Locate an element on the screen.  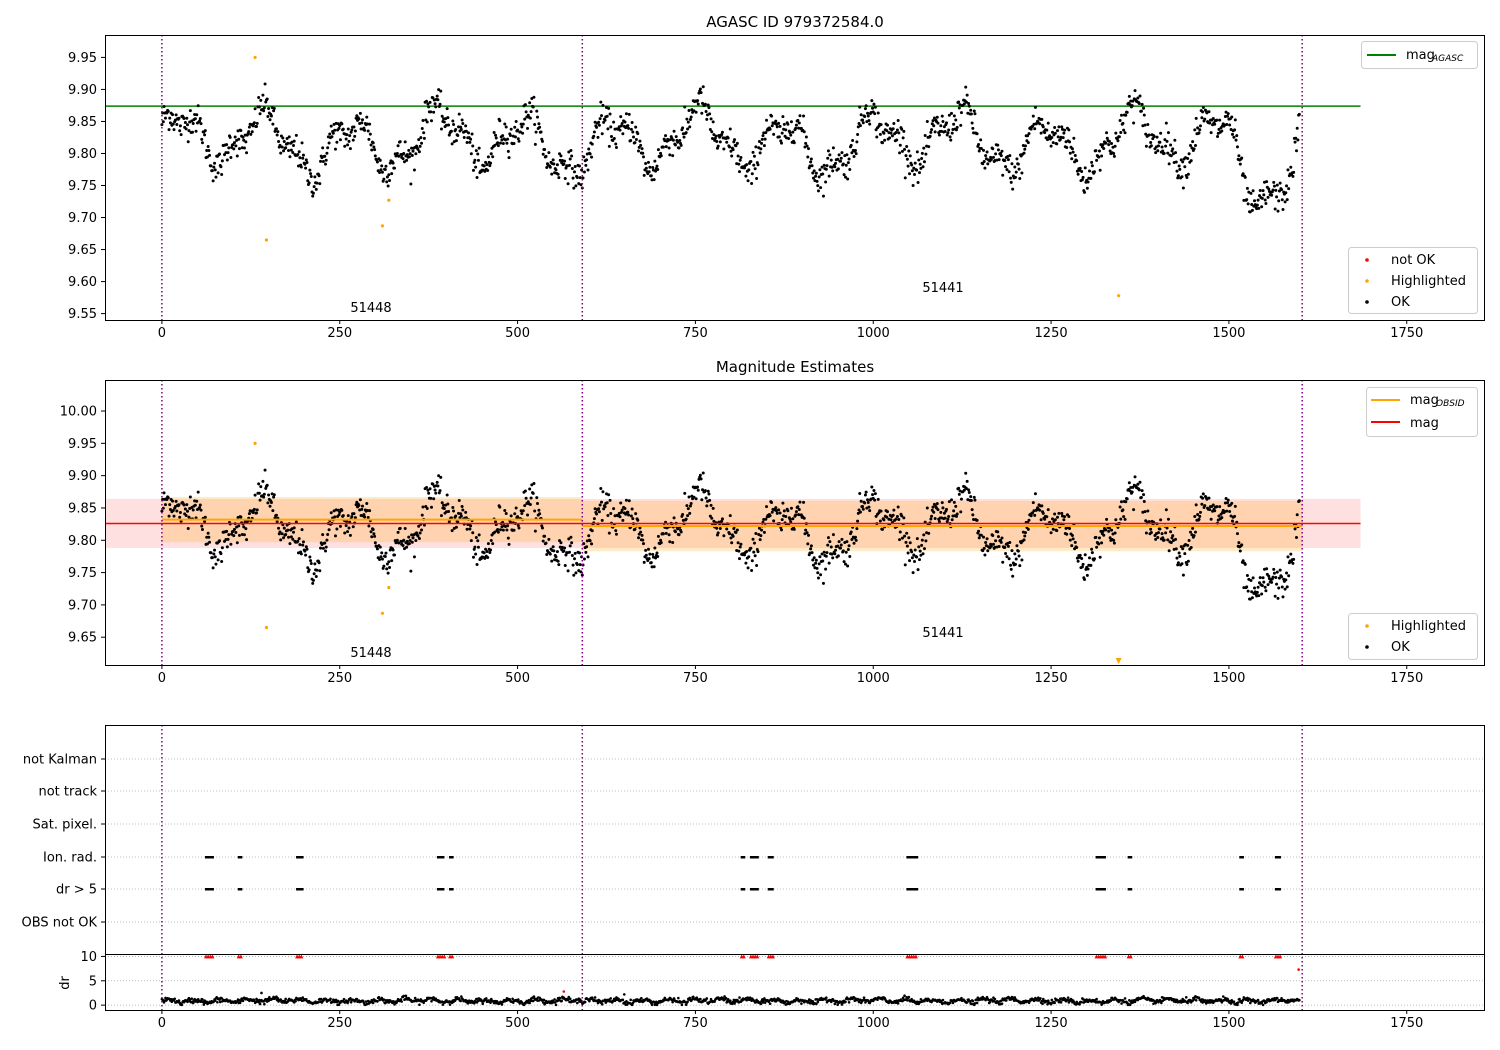
ion-rad-flag is located at coordinates (213, 857).